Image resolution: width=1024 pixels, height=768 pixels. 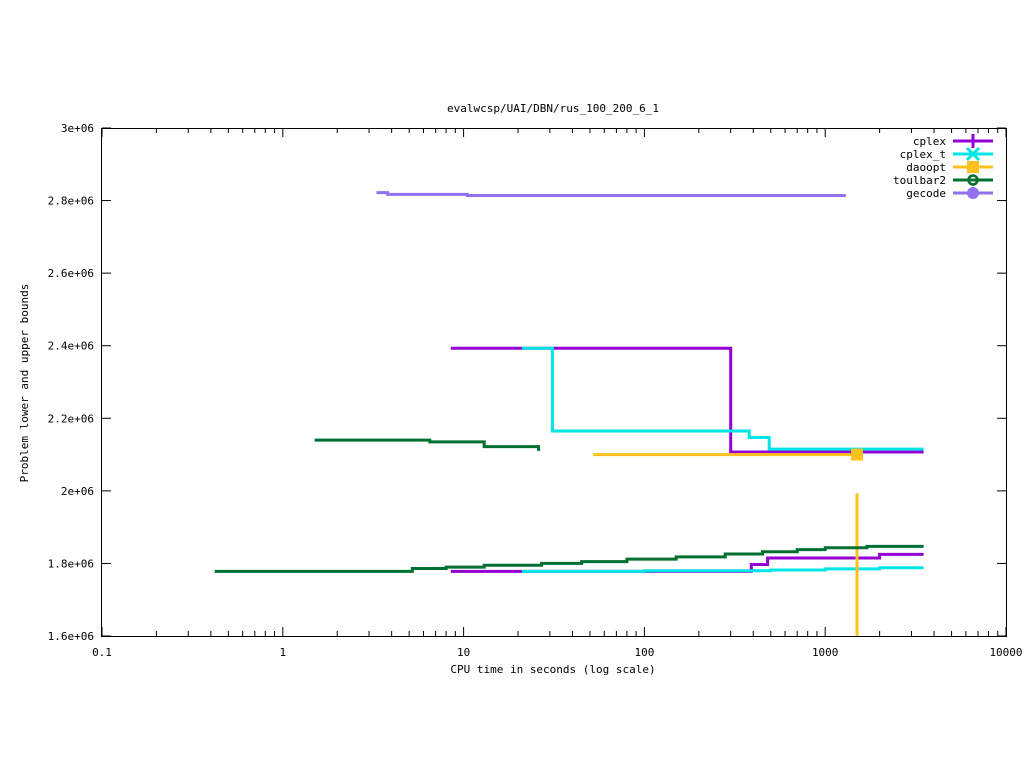 What do you see at coordinates (825, 652) in the screenshot?
I see `x-tick-label: 1000` at bounding box center [825, 652].